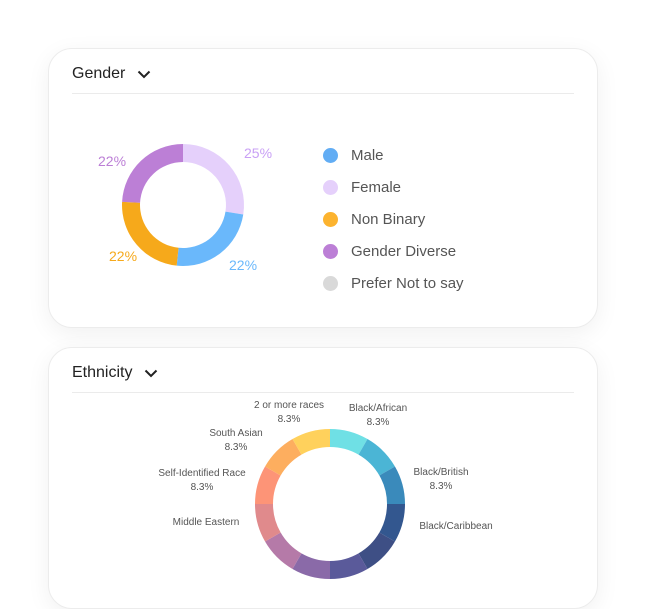 Image resolution: width=658 pixels, height=609 pixels. What do you see at coordinates (283, 457) in the screenshot?
I see `ethnicity-segment-south-asian` at bounding box center [283, 457].